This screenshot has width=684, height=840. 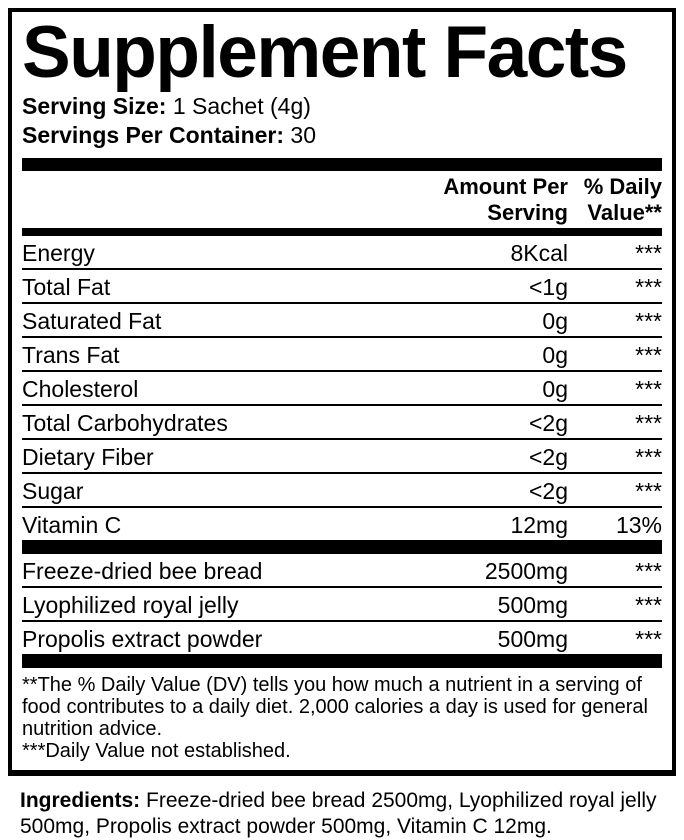 What do you see at coordinates (80, 800) in the screenshot?
I see `ingredients-label: Ingredients:` at bounding box center [80, 800].